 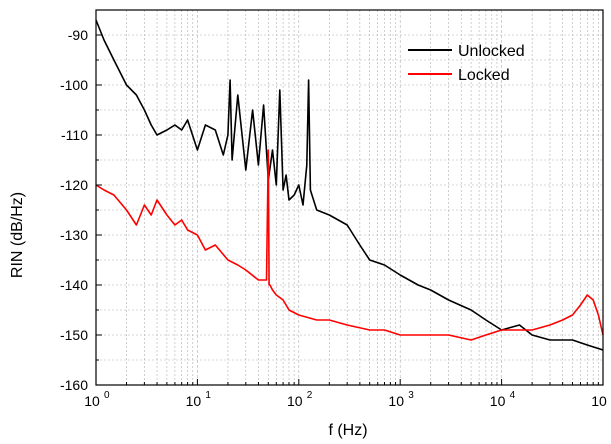 I want to click on x-tick-exponent: 4, so click(x=513, y=395).